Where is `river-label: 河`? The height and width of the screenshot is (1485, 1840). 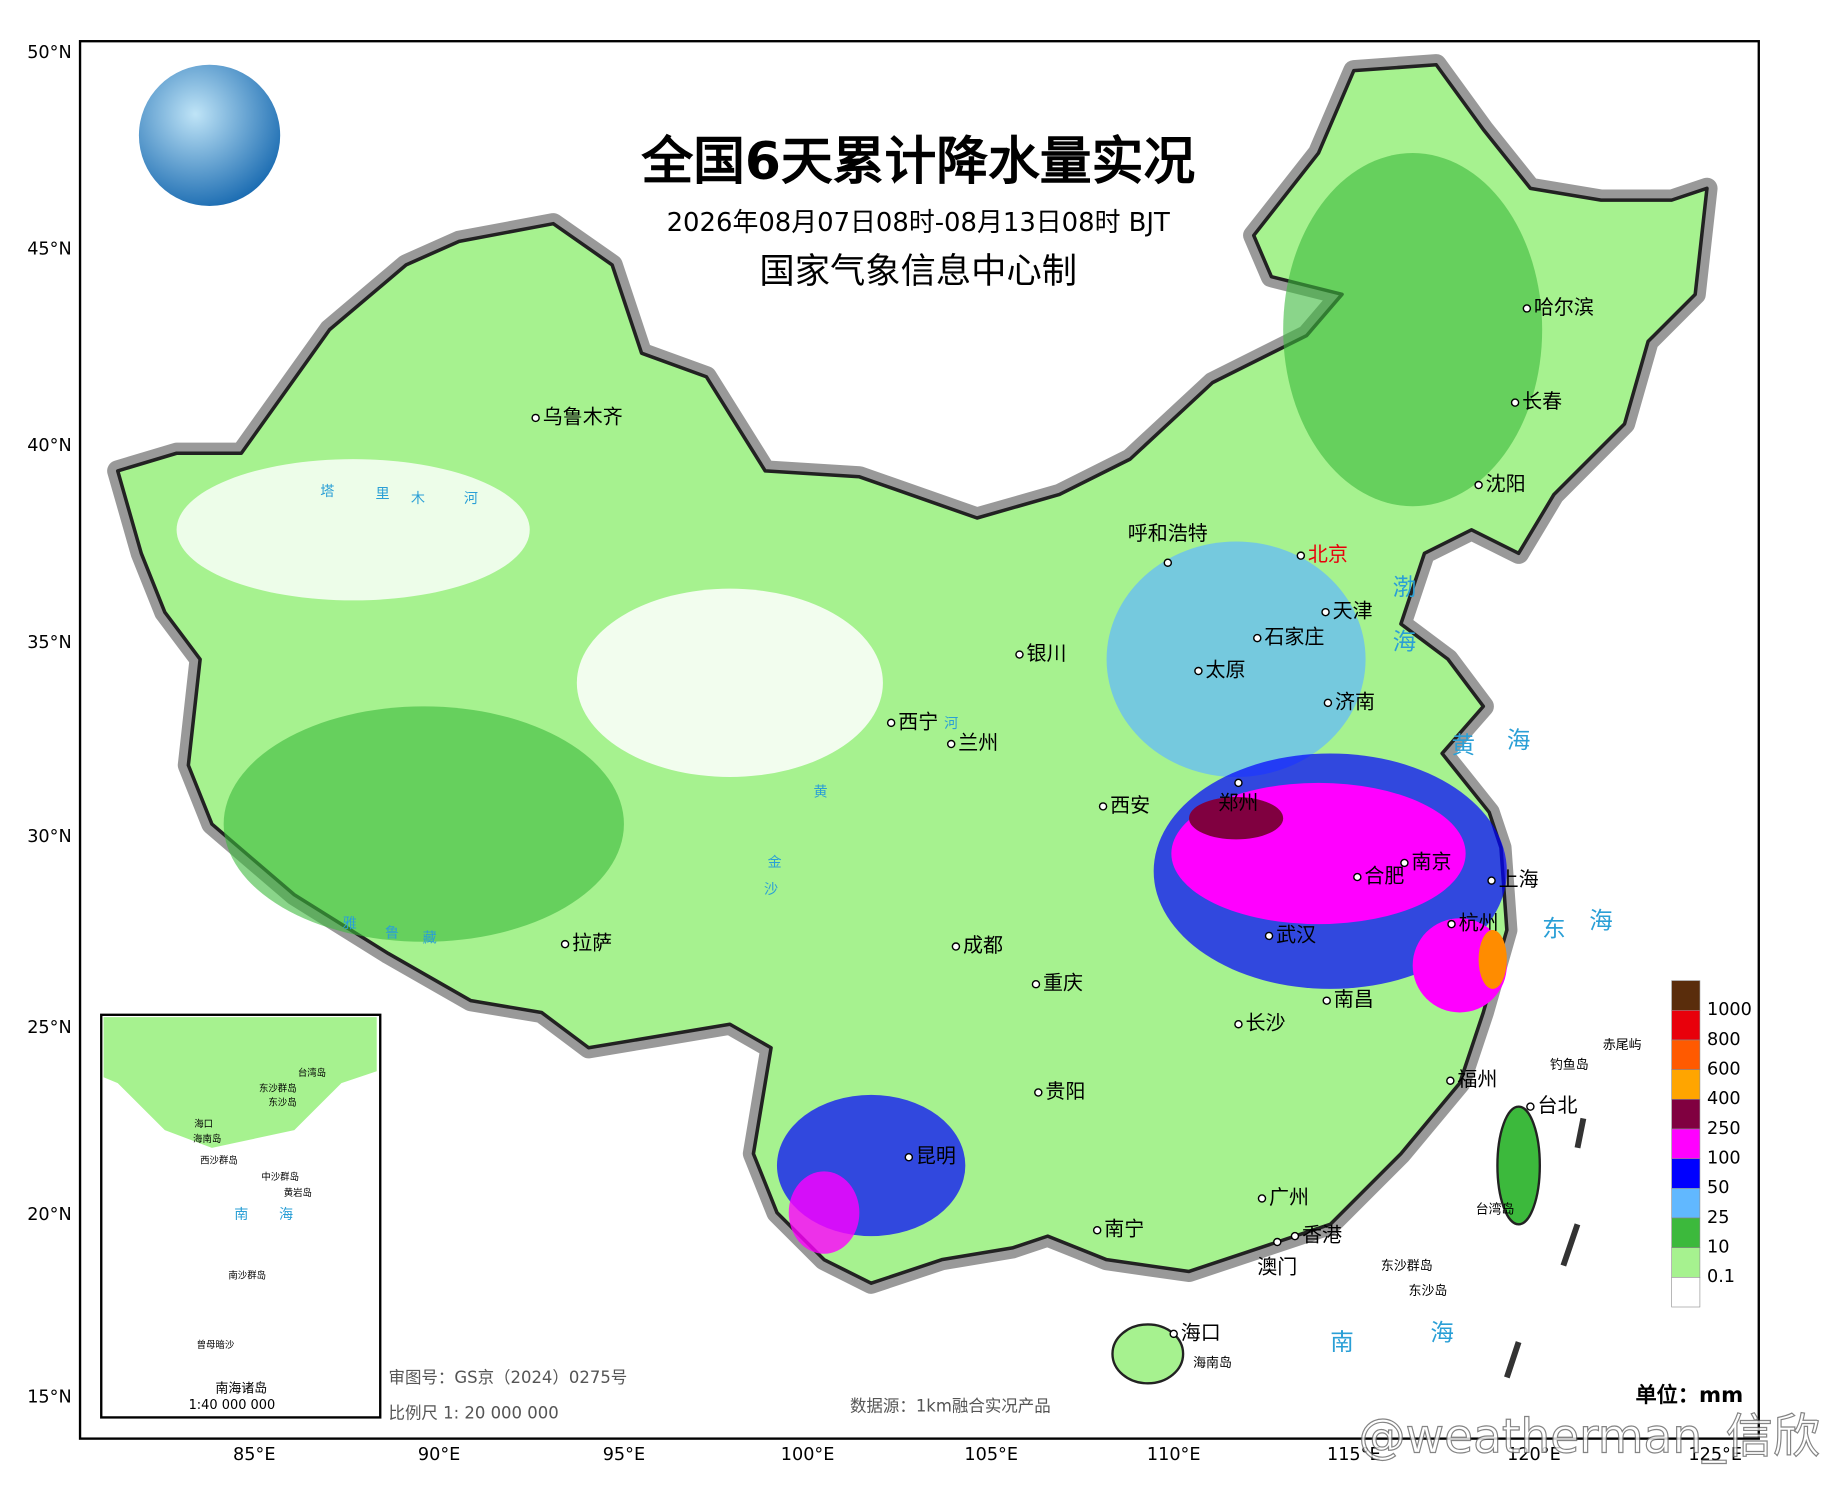 river-label: 河 is located at coordinates (471, 499).